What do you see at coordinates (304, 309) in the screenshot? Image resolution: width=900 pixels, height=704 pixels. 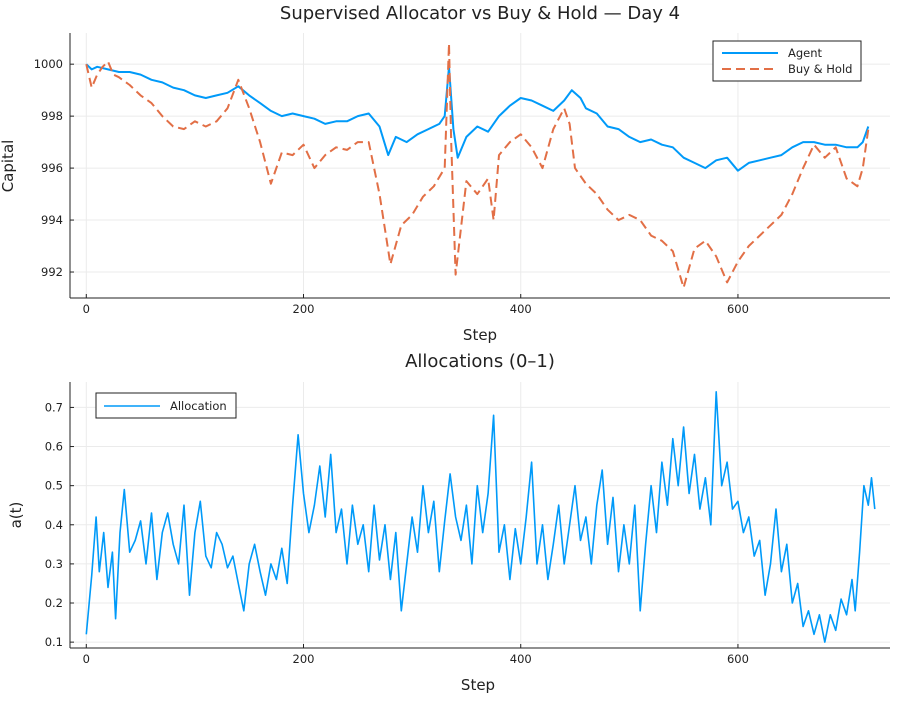 I see `capital-x-tick-label: 200` at bounding box center [304, 309].